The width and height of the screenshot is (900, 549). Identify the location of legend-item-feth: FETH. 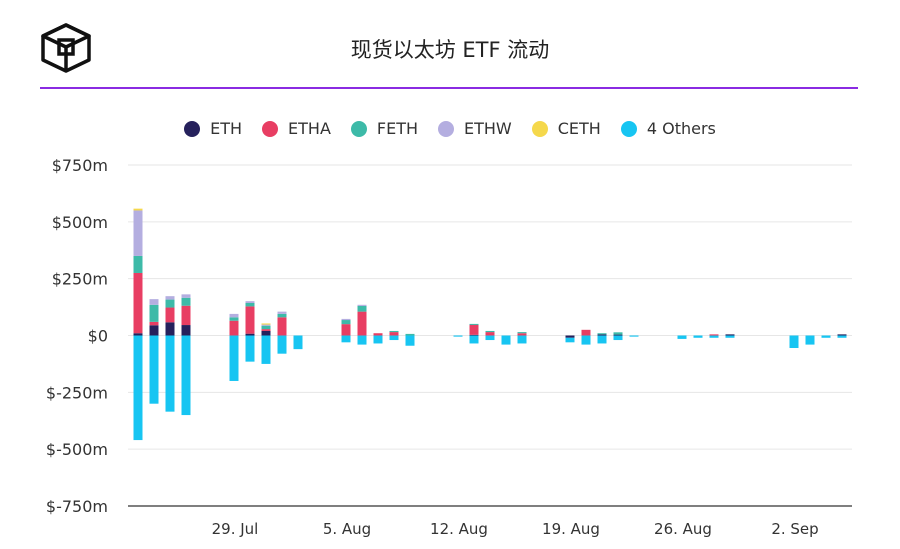
(384, 128).